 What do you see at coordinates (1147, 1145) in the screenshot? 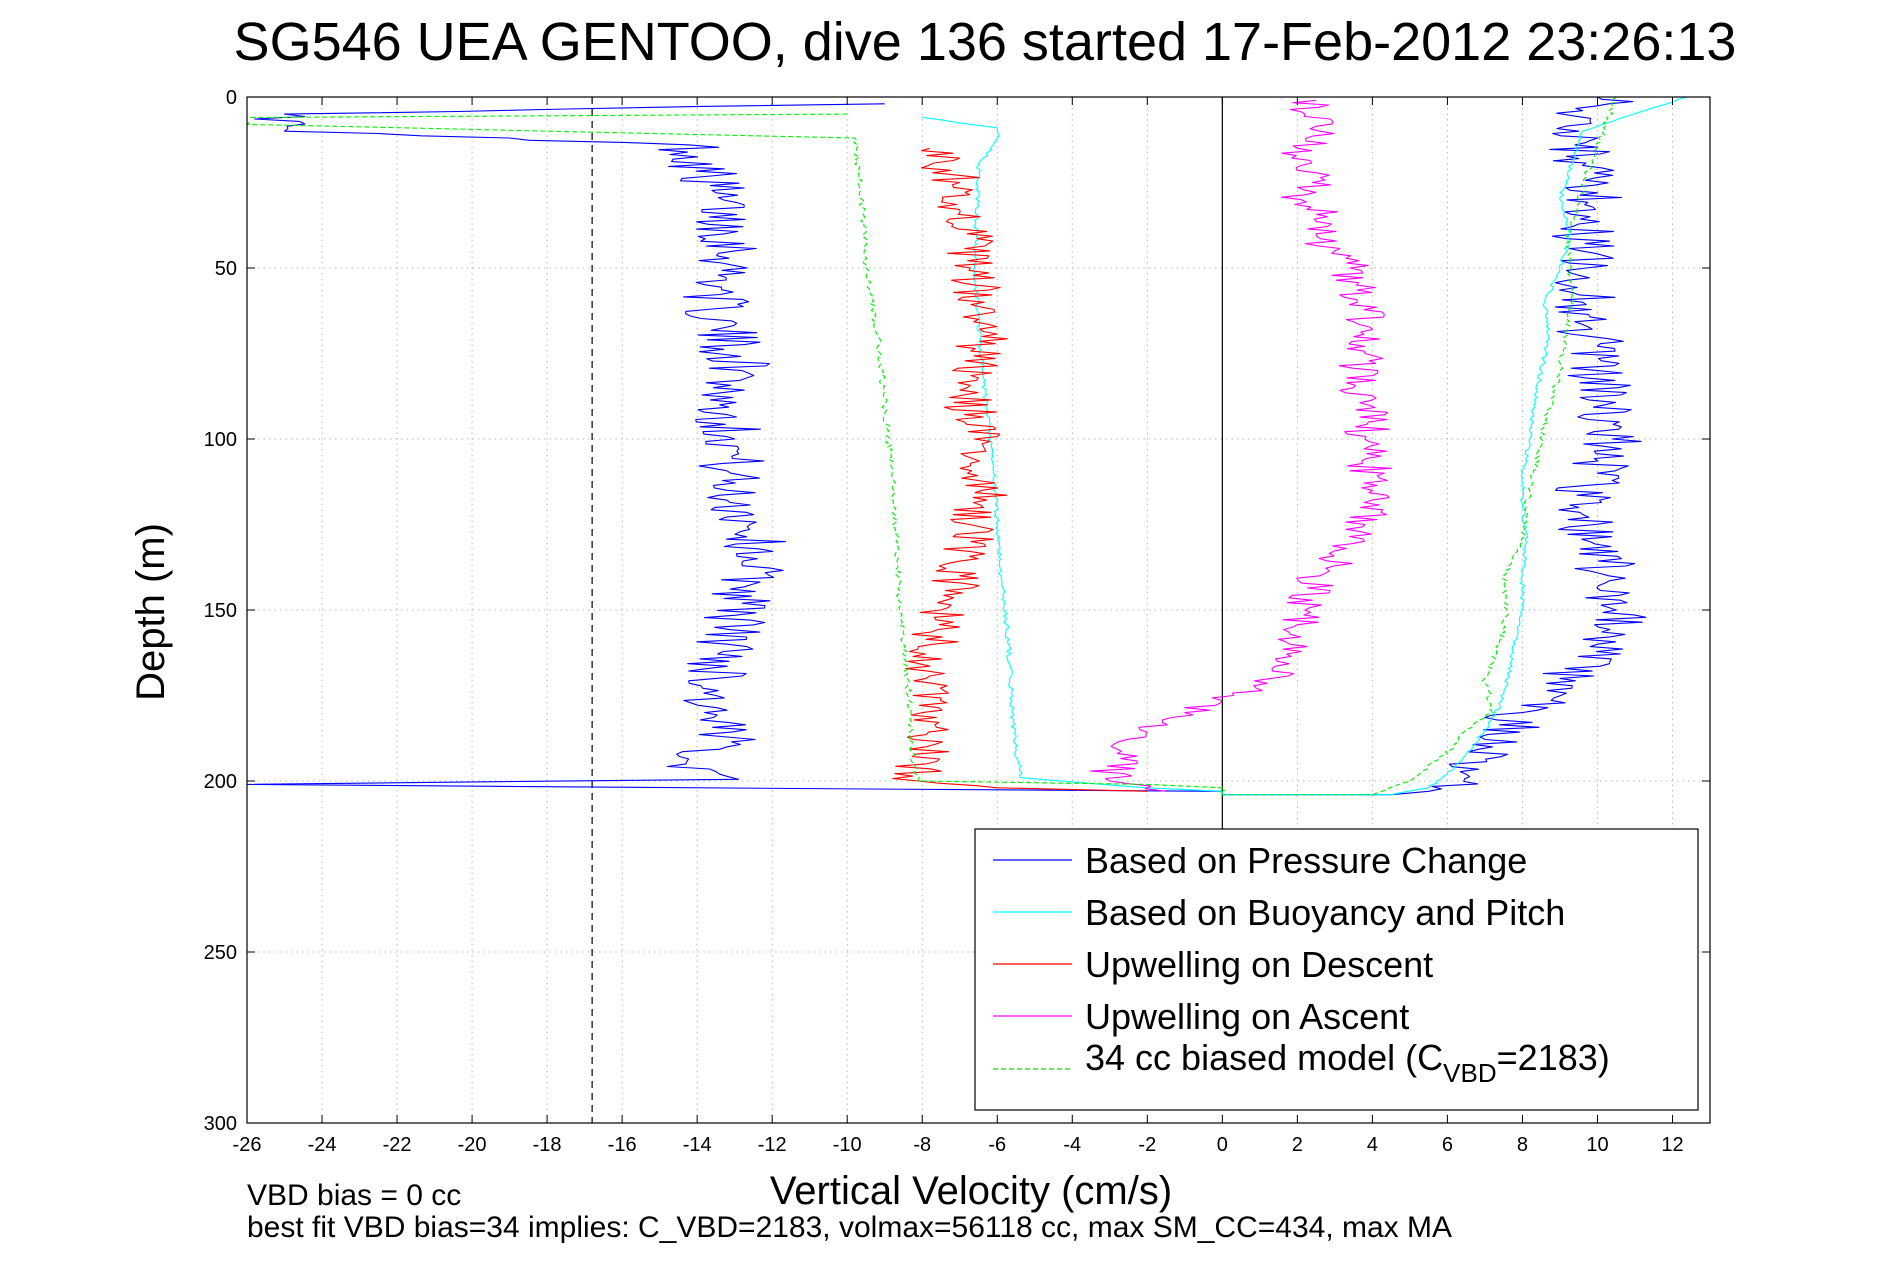
I see `x-tick-label: -2` at bounding box center [1147, 1145].